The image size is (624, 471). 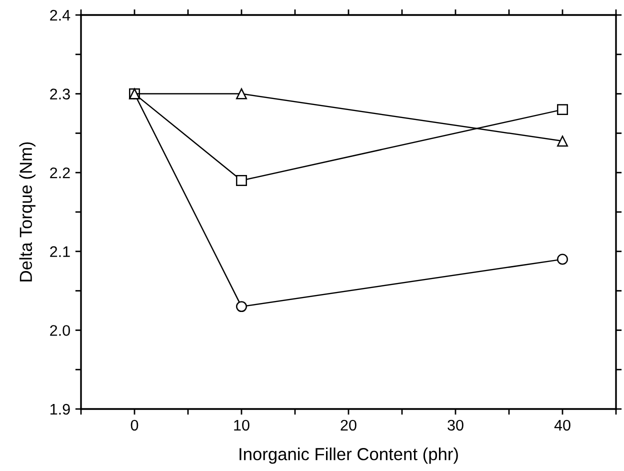 I want to click on y-tick-label: 2.3, so click(x=60, y=94).